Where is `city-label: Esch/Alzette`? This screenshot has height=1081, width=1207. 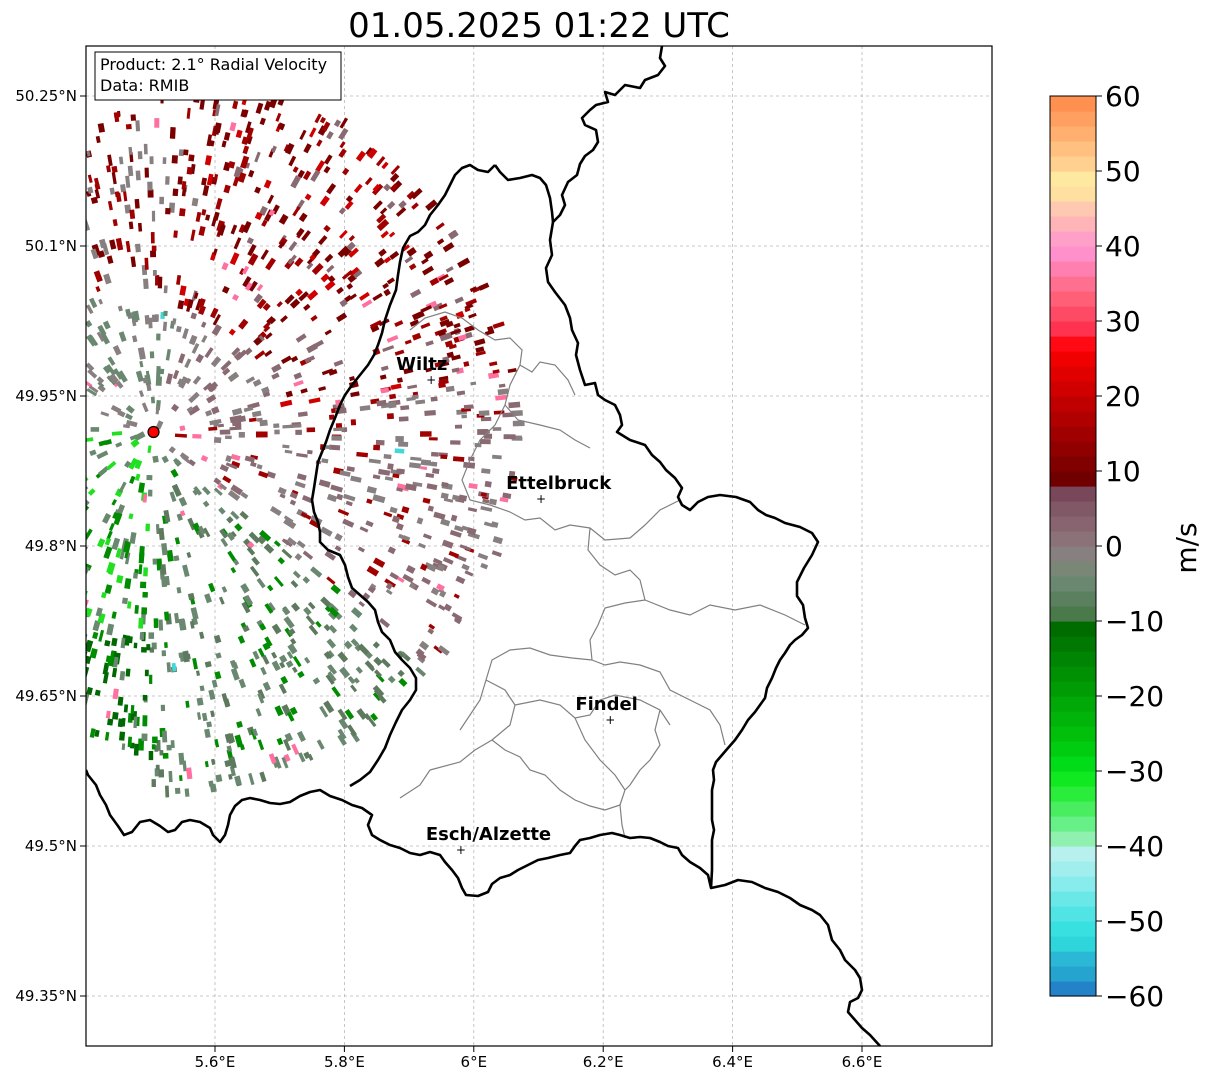 city-label: Esch/Alzette is located at coordinates (488, 834).